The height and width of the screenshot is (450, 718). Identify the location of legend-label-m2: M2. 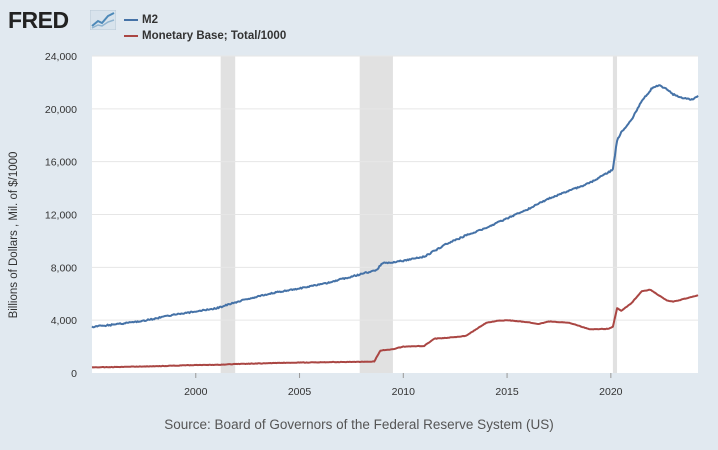
(150, 20).